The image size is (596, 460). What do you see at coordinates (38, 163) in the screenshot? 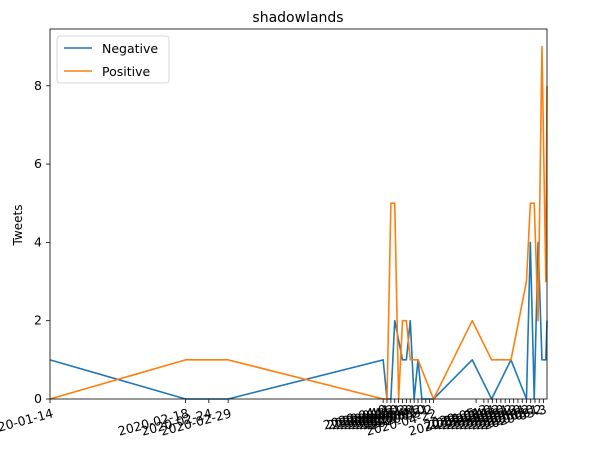
I see `y-tick-label: 6` at bounding box center [38, 163].